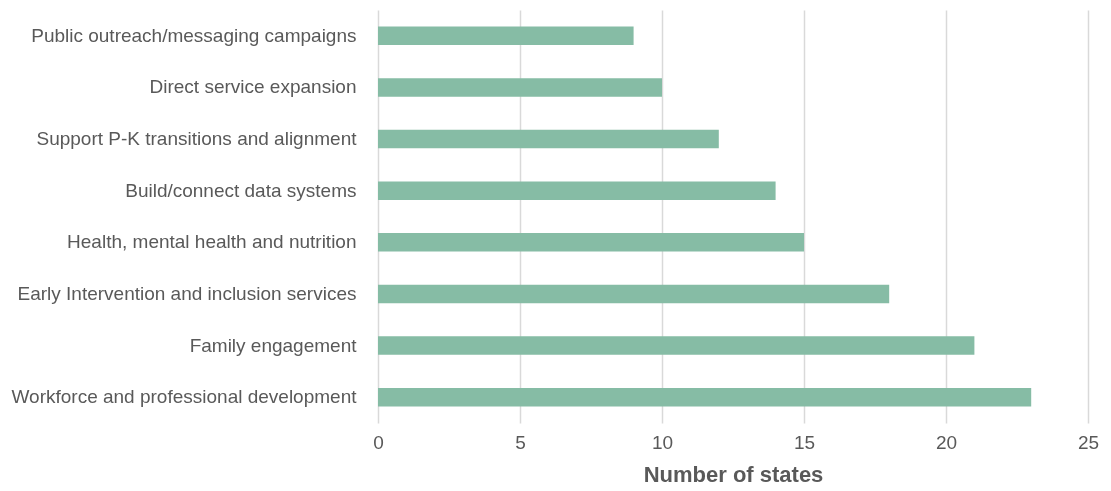  Describe the element at coordinates (520, 442) in the screenshot. I see `x-tick-label: 5` at that location.